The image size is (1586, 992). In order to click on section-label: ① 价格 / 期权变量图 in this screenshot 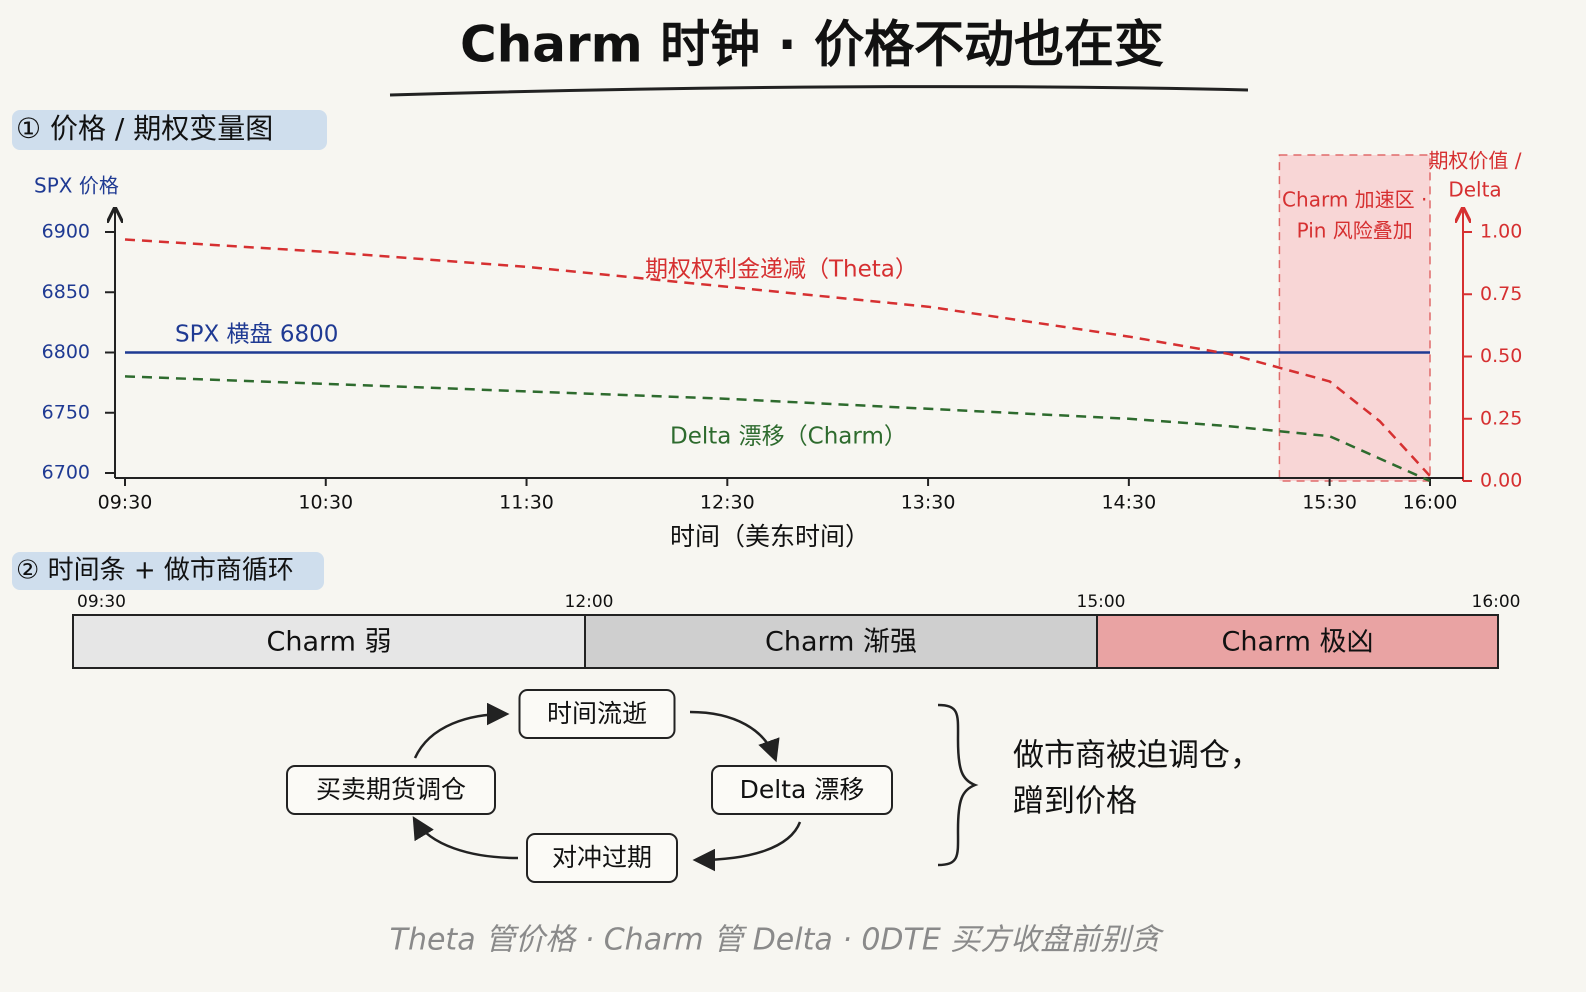, I will do `click(144, 128)`.